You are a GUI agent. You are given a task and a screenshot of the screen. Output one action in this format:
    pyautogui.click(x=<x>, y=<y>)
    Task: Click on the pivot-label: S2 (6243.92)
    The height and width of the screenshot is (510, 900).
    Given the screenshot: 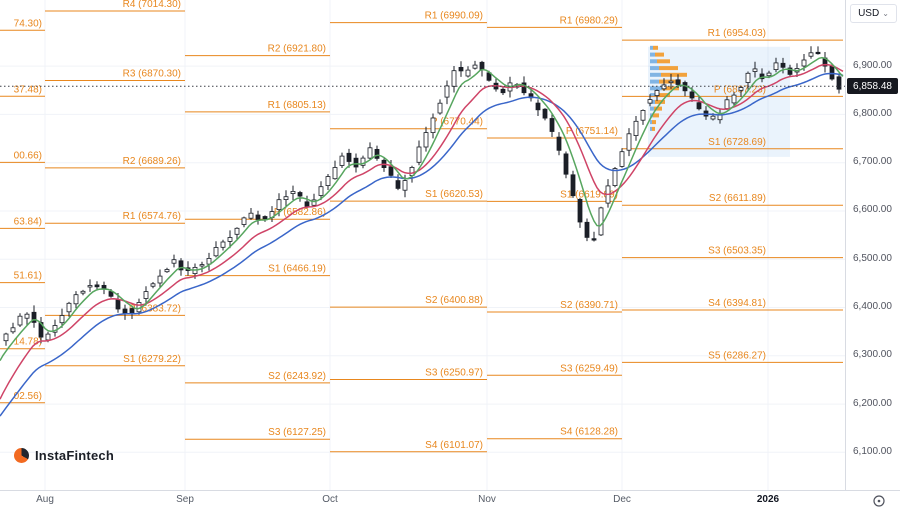 What is the action you would take?
    pyautogui.click(x=297, y=376)
    